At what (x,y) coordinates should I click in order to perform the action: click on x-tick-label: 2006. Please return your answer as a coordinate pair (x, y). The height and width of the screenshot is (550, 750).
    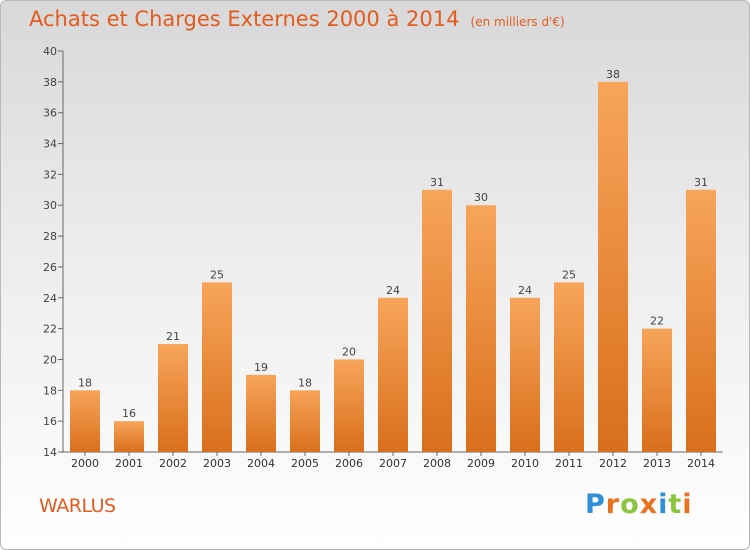
    Looking at the image, I should click on (349, 463).